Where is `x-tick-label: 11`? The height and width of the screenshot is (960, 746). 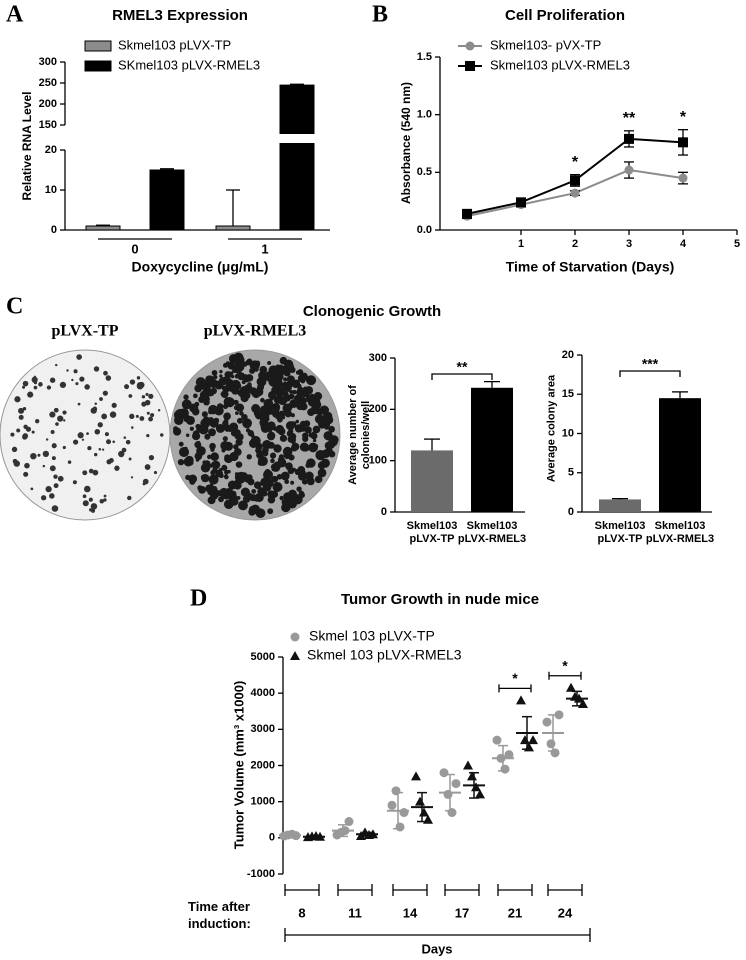
x-tick-label: 11 is located at coordinates (355, 912).